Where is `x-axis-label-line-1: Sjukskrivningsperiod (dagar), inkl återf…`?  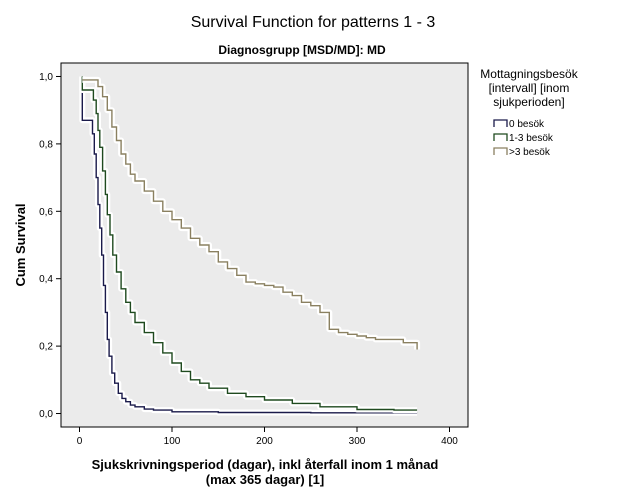 x-axis-label-line-1: Sjukskrivningsperiod (dagar), inkl återf… is located at coordinates (265, 464).